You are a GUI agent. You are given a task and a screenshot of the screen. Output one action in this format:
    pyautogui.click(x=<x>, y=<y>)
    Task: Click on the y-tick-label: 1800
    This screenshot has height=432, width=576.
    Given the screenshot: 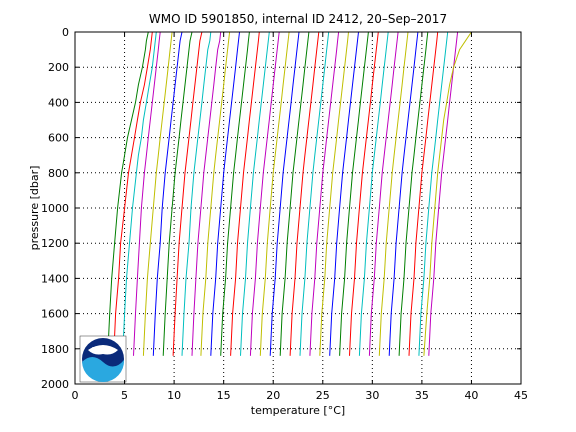 What is the action you would take?
    pyautogui.click(x=55, y=349)
    